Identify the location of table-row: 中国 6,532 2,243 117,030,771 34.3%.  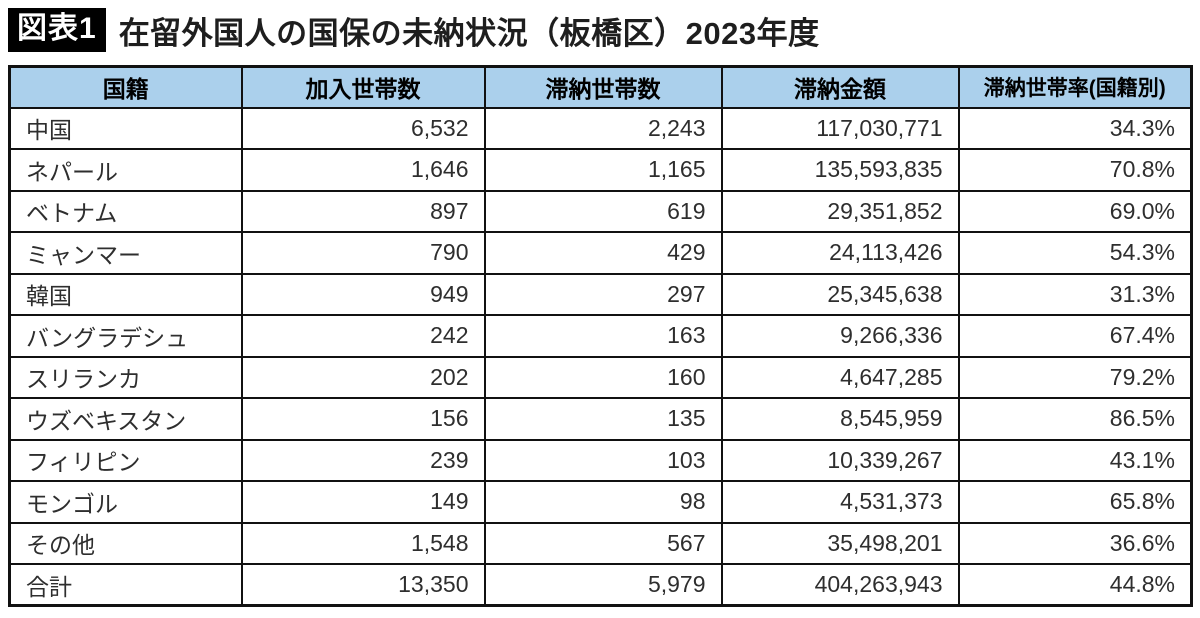
(600, 128).